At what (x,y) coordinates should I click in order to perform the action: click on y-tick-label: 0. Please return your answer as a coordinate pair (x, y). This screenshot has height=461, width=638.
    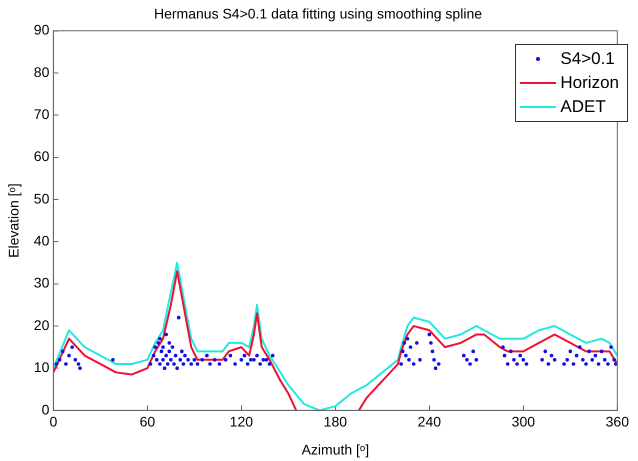
    Looking at the image, I should click on (46, 409).